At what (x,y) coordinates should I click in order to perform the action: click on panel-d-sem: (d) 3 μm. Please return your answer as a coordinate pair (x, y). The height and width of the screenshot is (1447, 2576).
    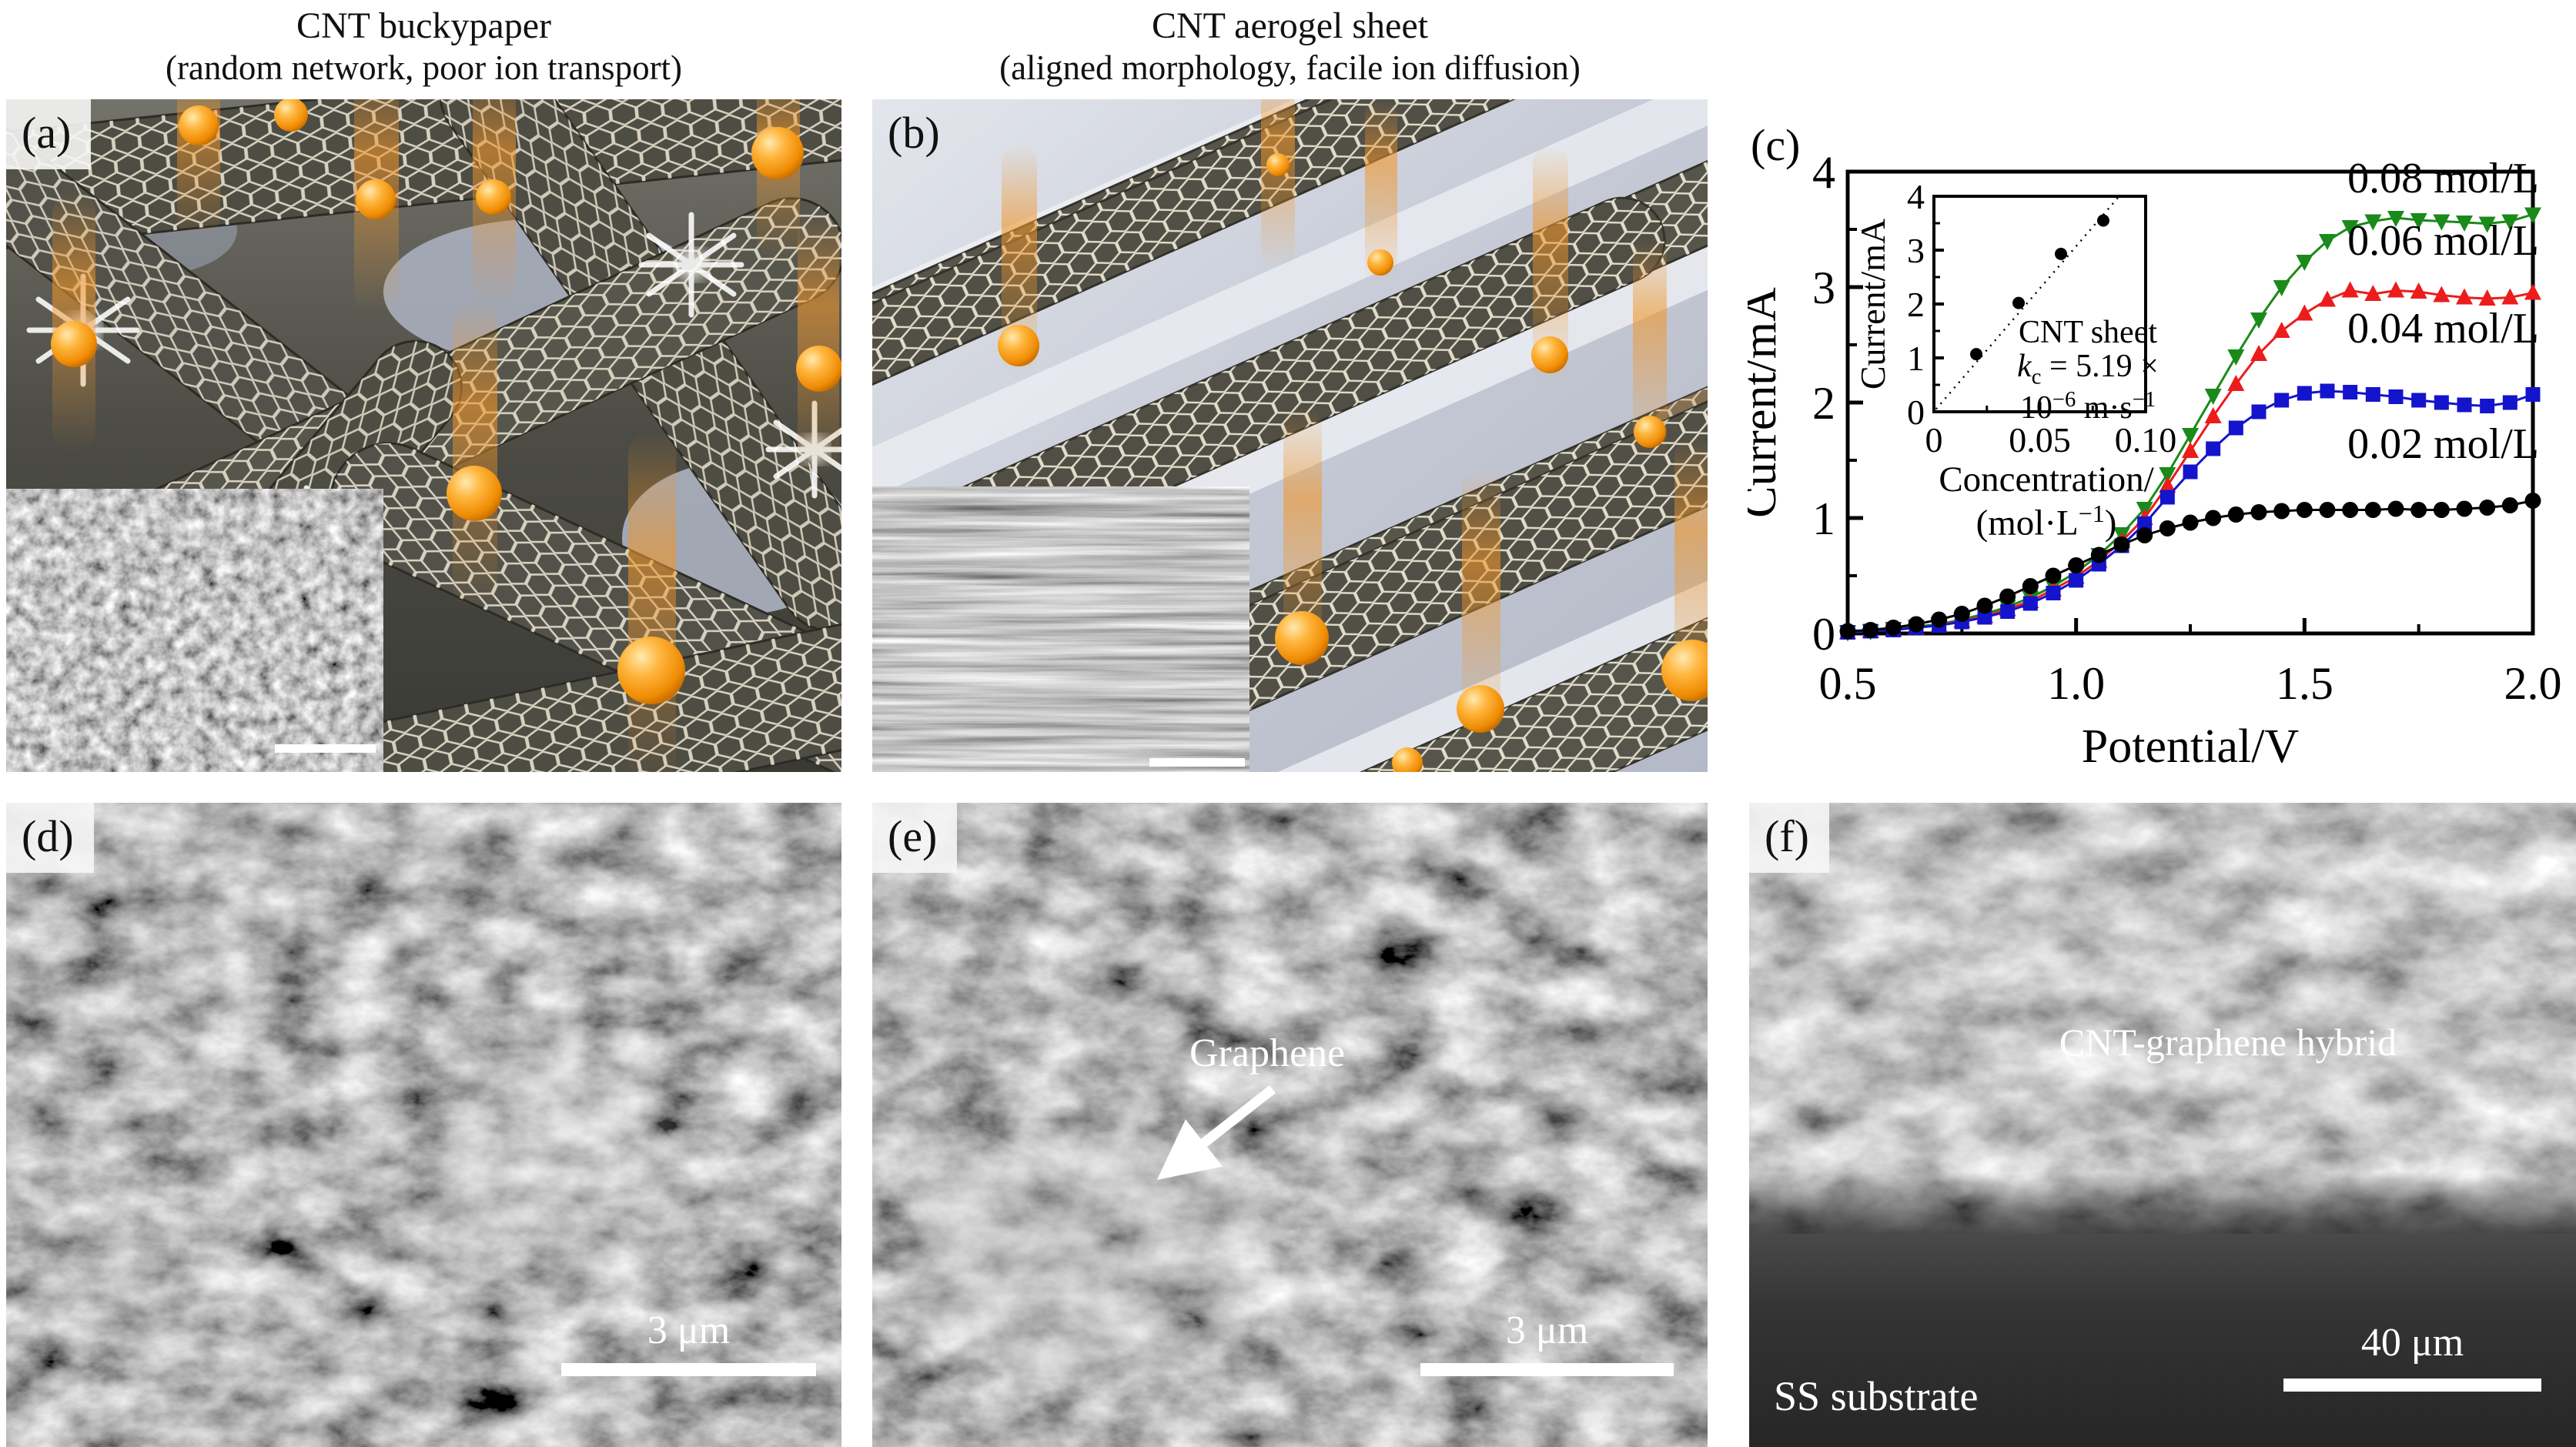
    Looking at the image, I should click on (423, 1125).